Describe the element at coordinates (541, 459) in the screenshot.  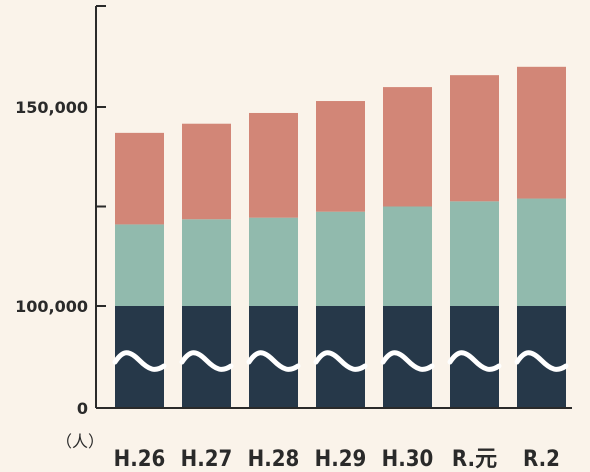
I see `x-tick-label-6: R.2` at that location.